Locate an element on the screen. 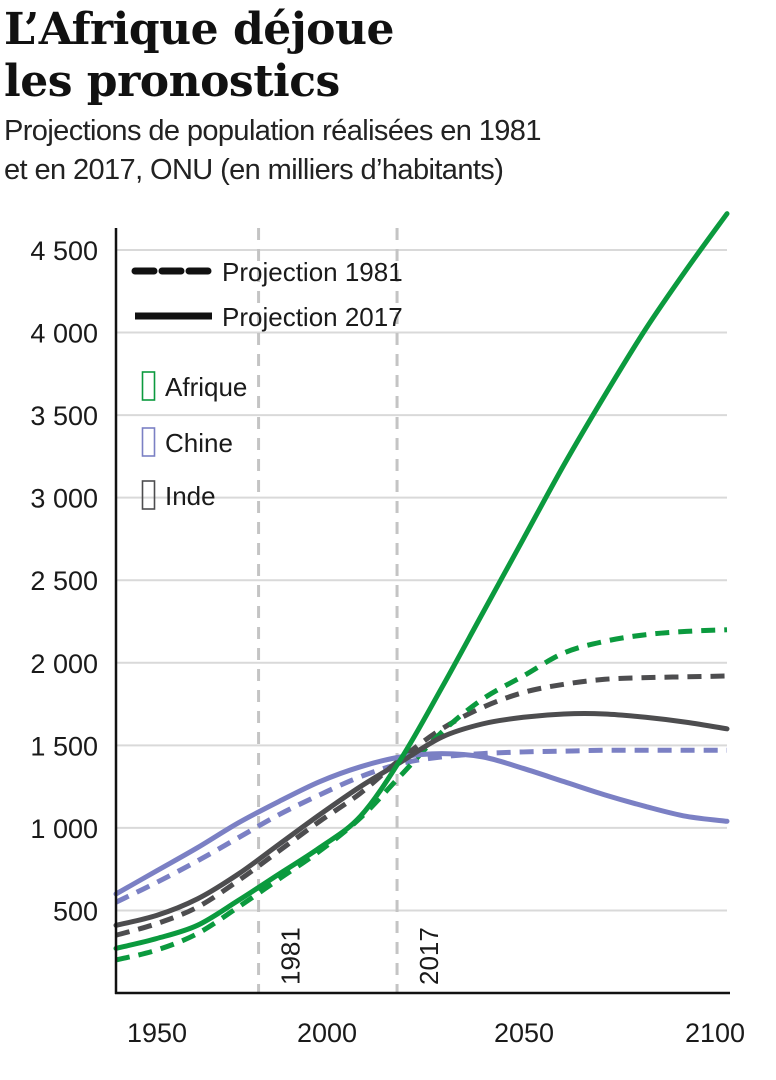 The image size is (776, 1080). reference-label-1981: 1981 is located at coordinates (291, 956).